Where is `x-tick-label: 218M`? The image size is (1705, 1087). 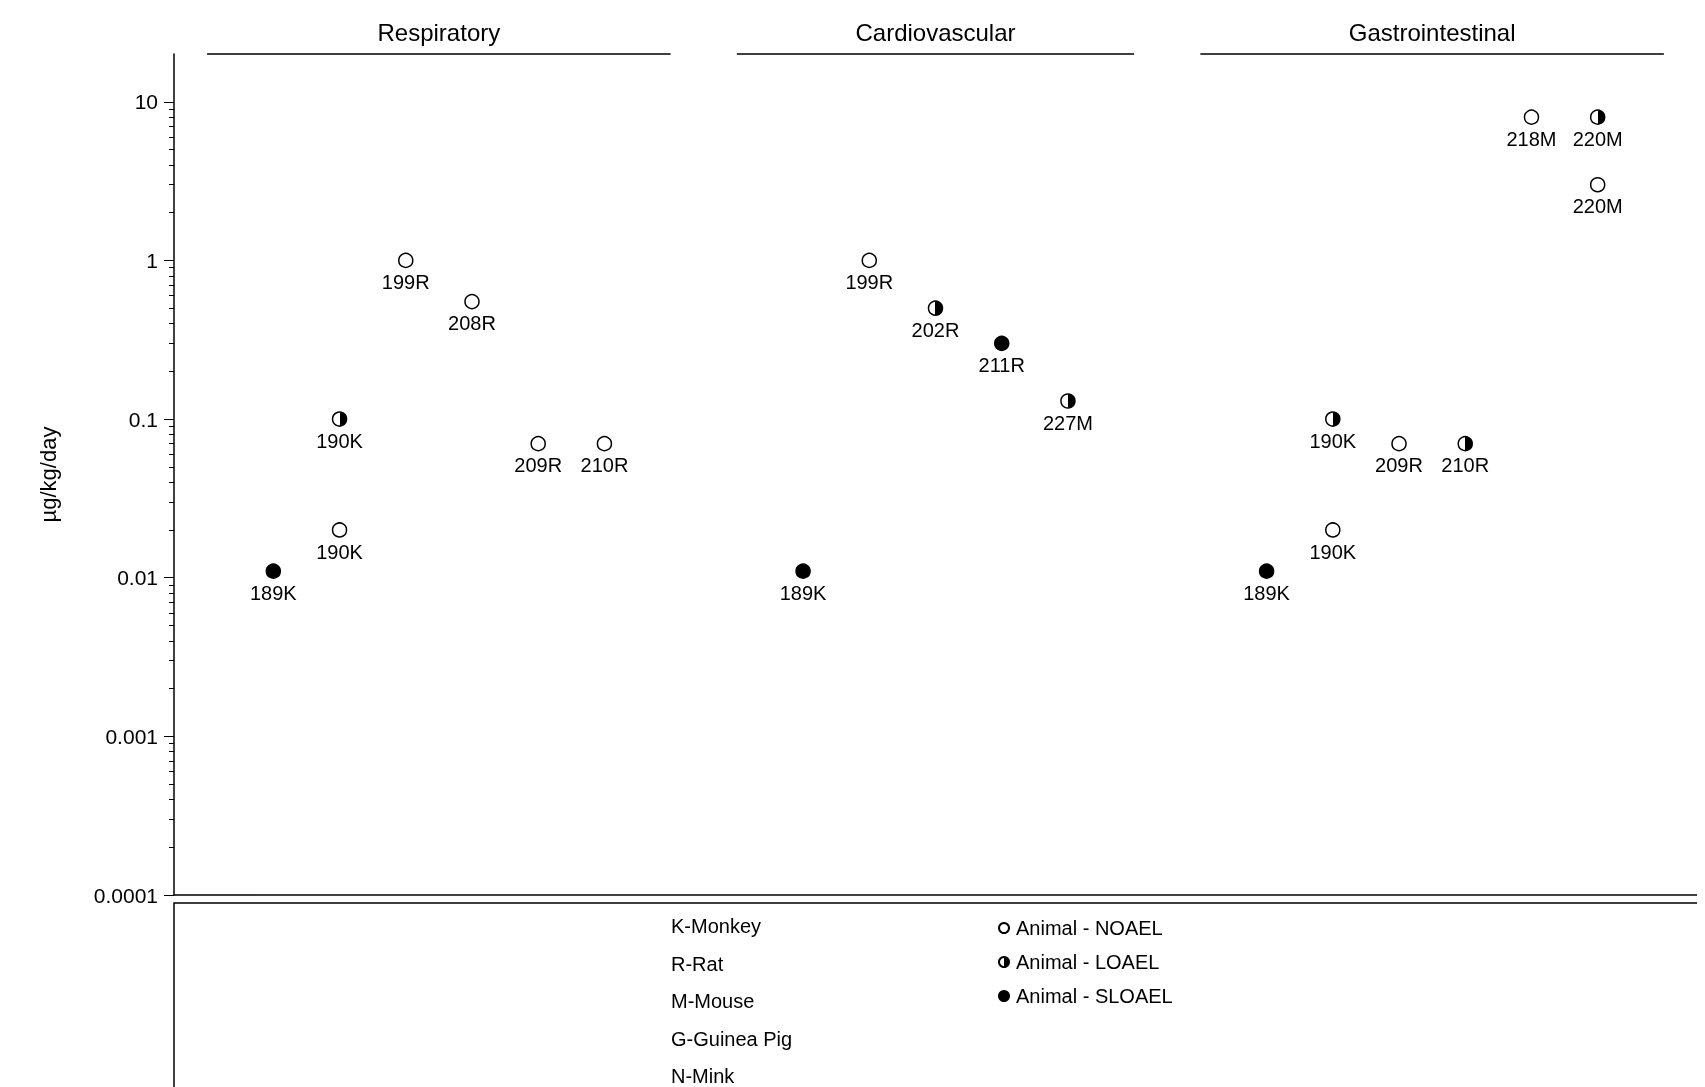 x-tick-label: 218M is located at coordinates (1531, 138).